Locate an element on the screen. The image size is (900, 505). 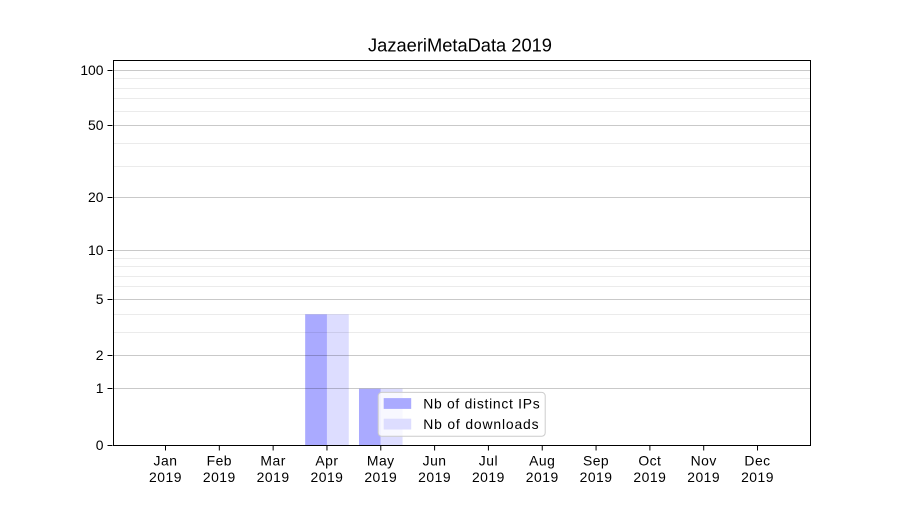
svg-text: Dec is located at coordinates (757, 461).